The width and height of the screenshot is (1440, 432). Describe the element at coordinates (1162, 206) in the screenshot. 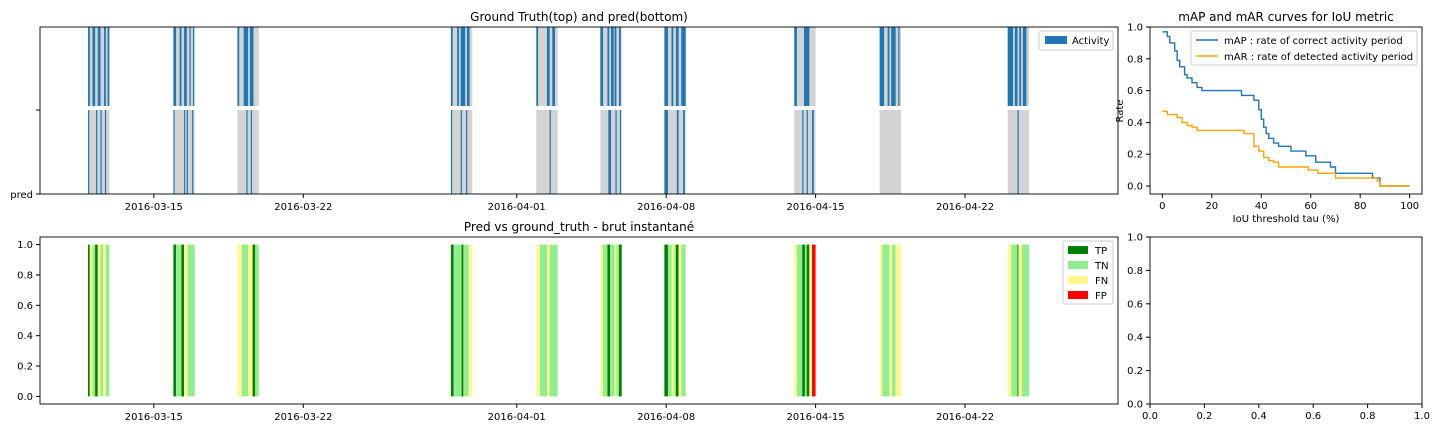

I see `xtick-label: 0` at that location.